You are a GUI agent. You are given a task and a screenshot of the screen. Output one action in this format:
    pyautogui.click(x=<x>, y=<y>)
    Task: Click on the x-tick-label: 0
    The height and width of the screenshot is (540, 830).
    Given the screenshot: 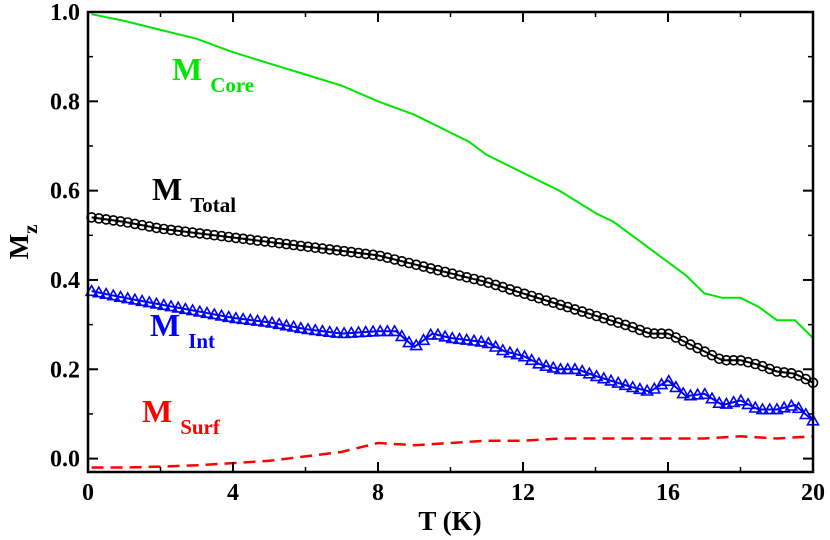 What is the action you would take?
    pyautogui.click(x=88, y=493)
    